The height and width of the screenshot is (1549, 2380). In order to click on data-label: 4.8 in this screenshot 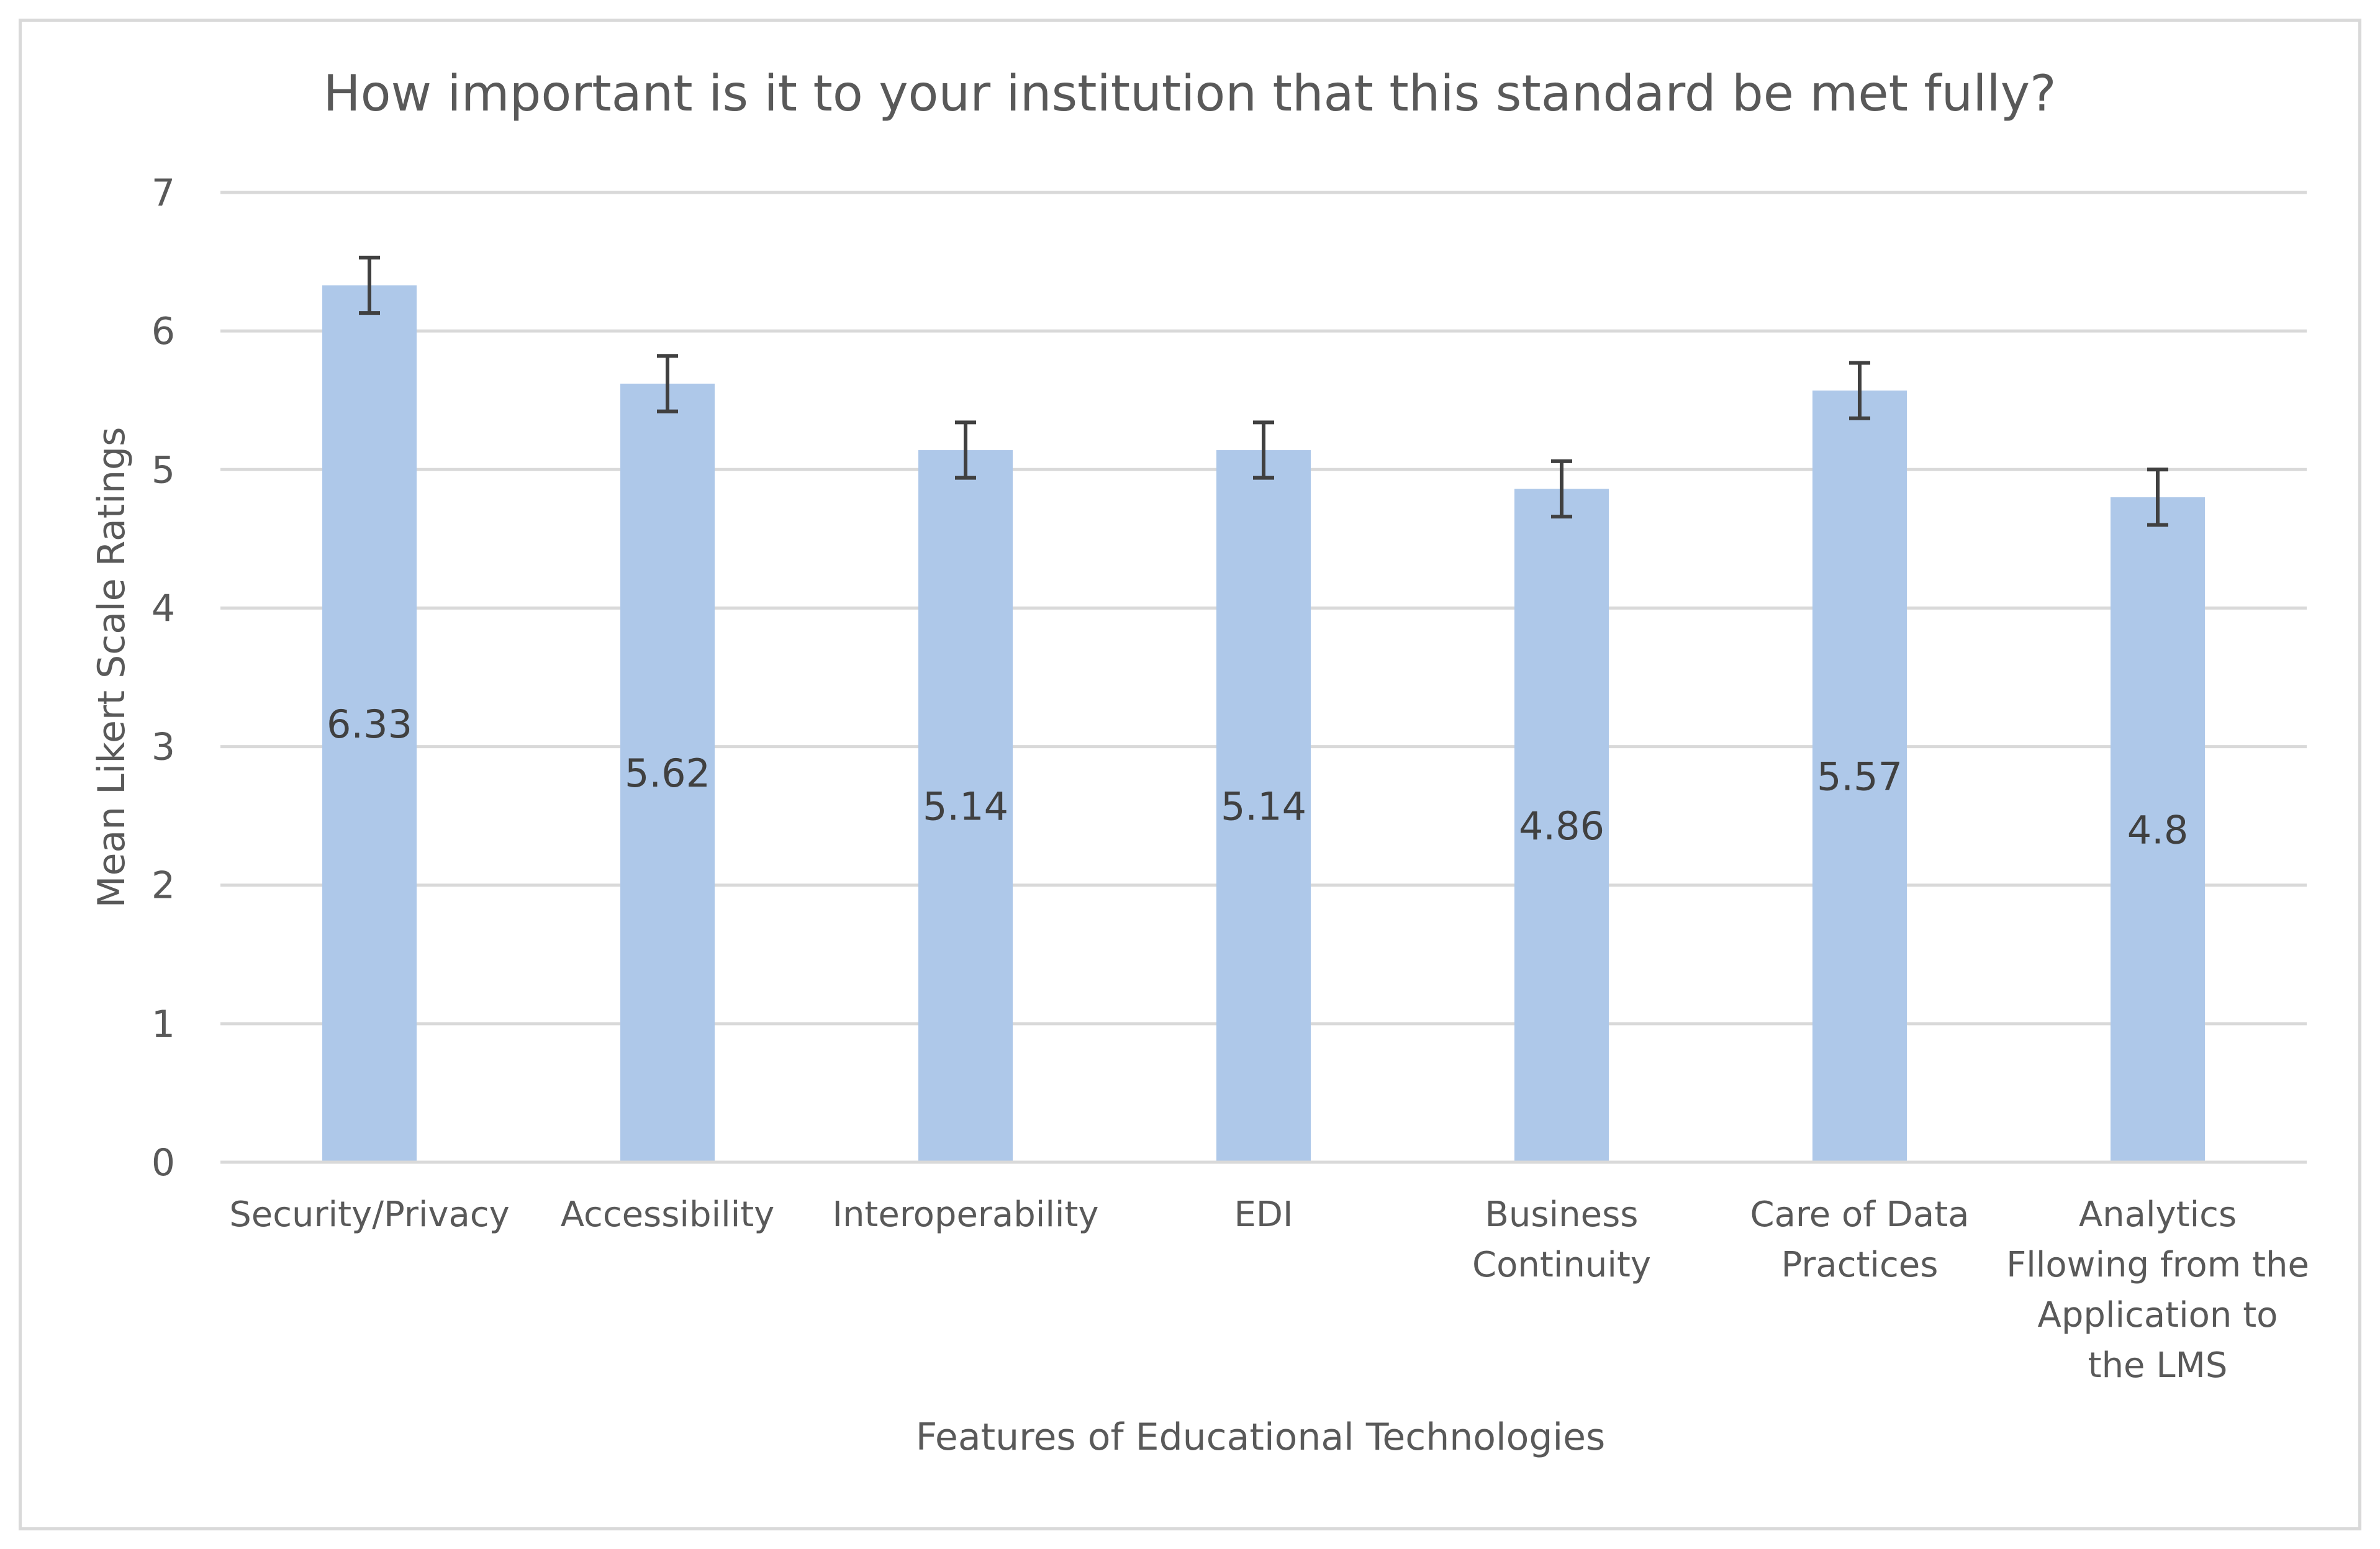, I will do `click(2158, 829)`.